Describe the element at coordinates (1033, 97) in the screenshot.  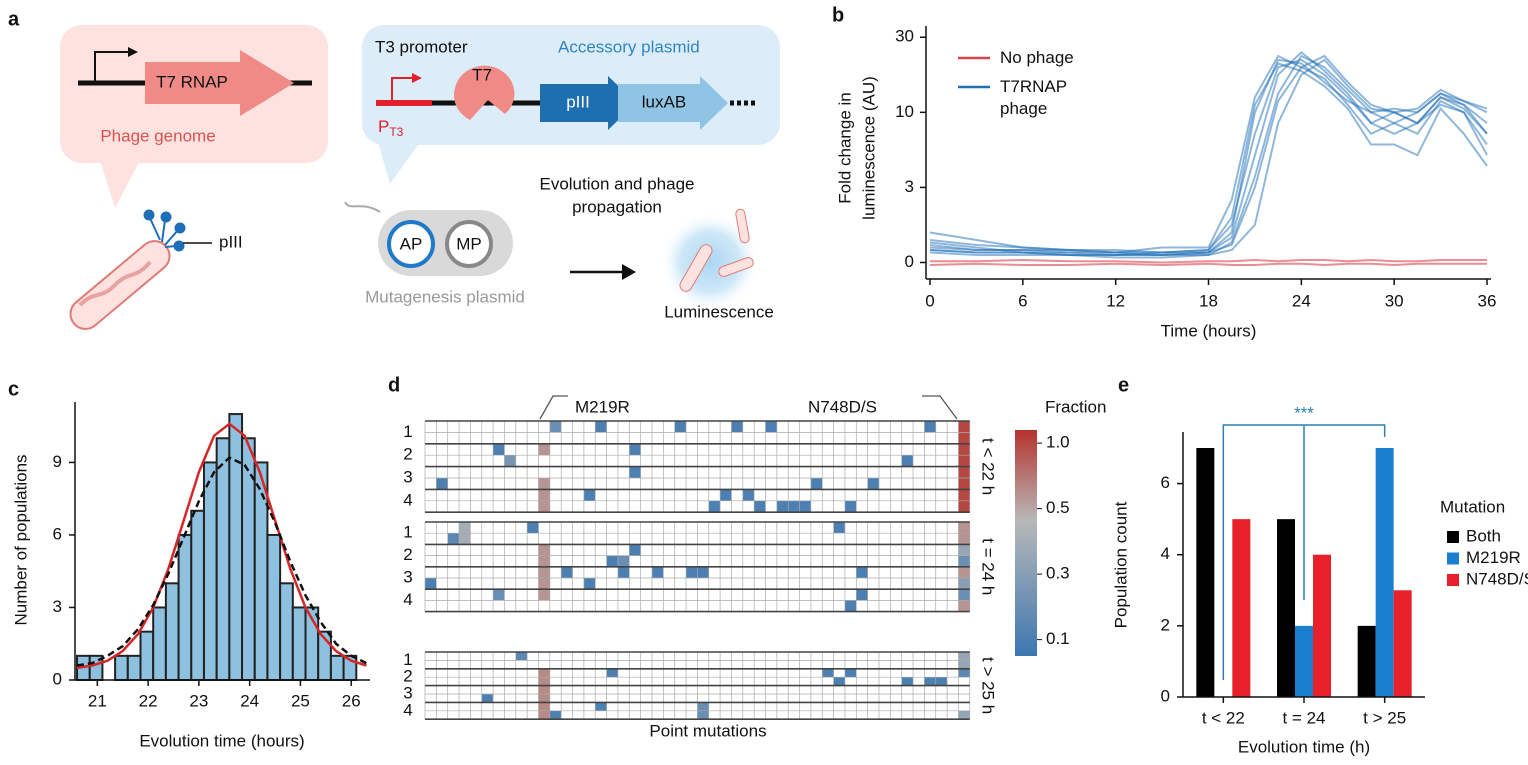
I see `legend-label: T7RNAP phage` at that location.